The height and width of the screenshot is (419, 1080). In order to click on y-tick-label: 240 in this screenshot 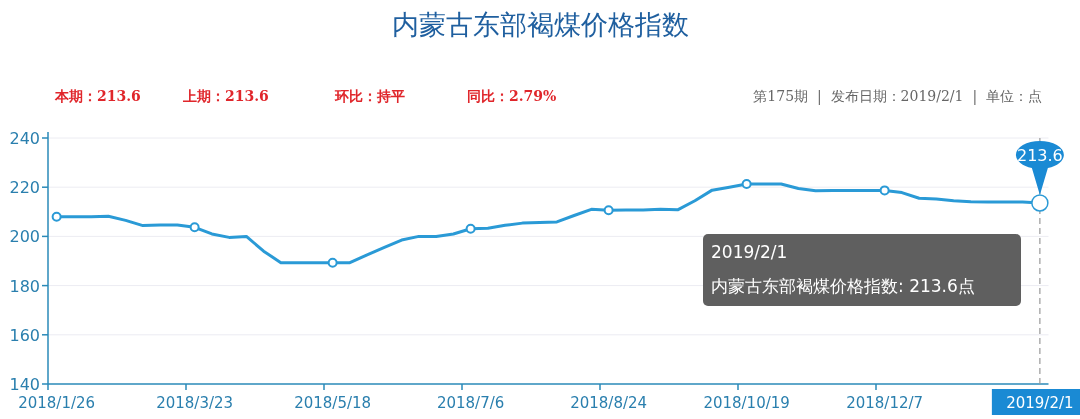, I will do `click(24, 138)`.